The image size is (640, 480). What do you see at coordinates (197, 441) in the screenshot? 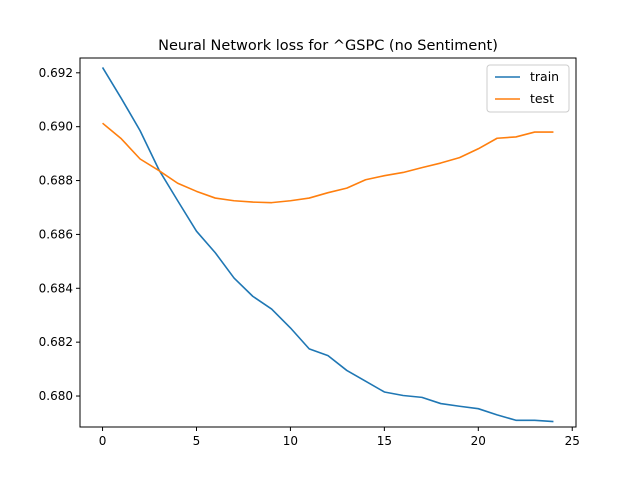
I see `x-tick-label: 5` at bounding box center [197, 441].